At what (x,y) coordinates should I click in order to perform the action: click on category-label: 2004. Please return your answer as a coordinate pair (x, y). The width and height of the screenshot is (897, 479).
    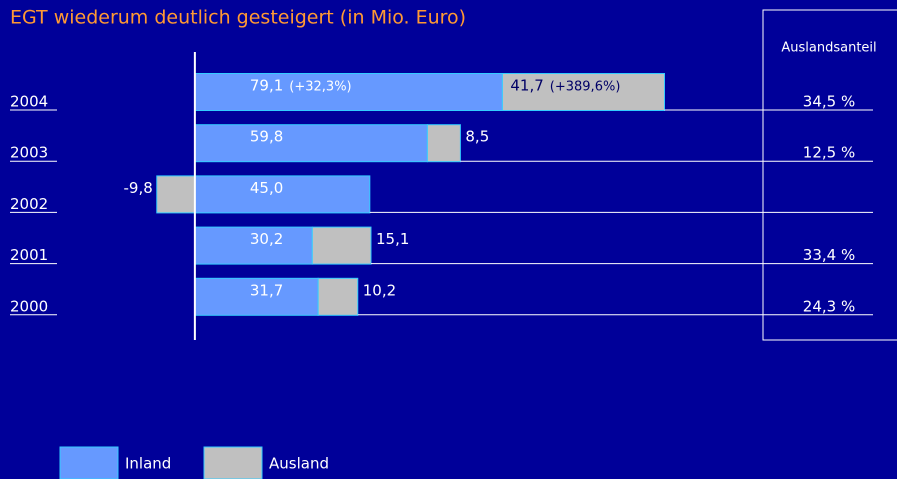
    Looking at the image, I should click on (29, 102).